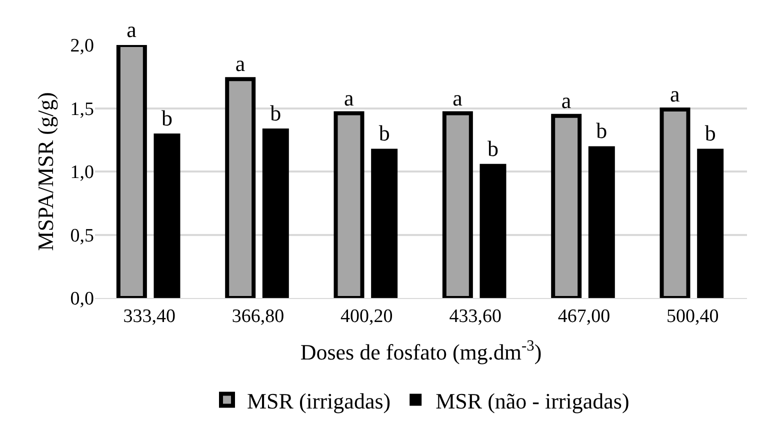 The image size is (757, 441). I want to click on x-tick-label: 366,80, so click(258, 316).